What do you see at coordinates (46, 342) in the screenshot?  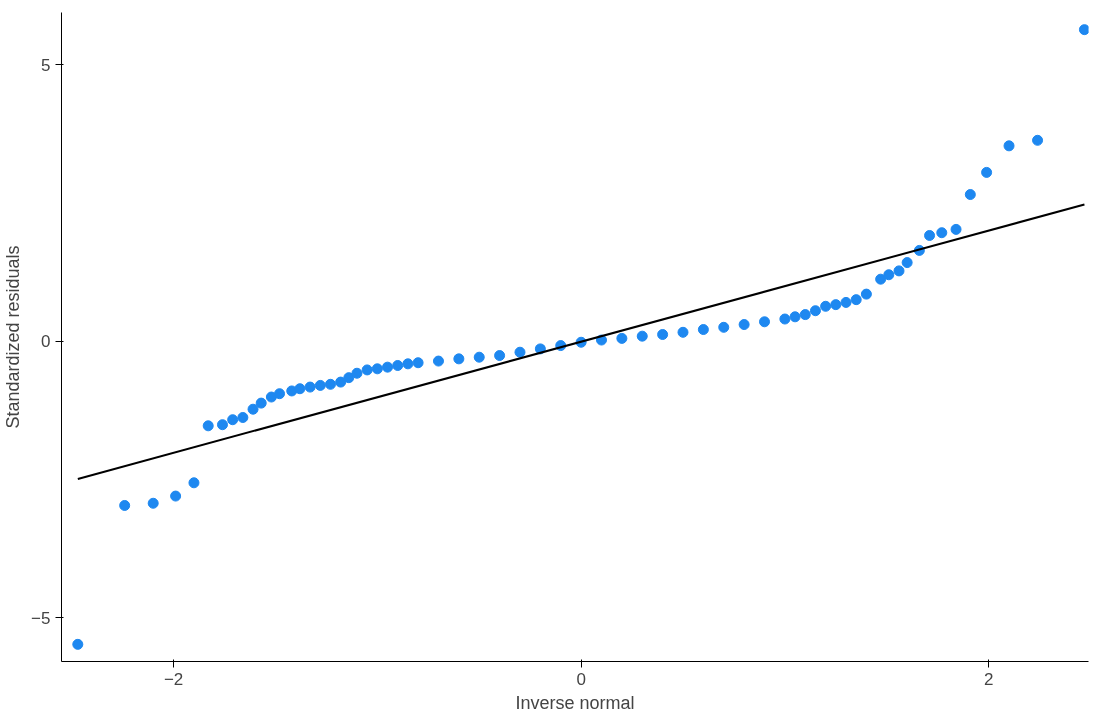 I see `y-tick-label: 0` at bounding box center [46, 342].